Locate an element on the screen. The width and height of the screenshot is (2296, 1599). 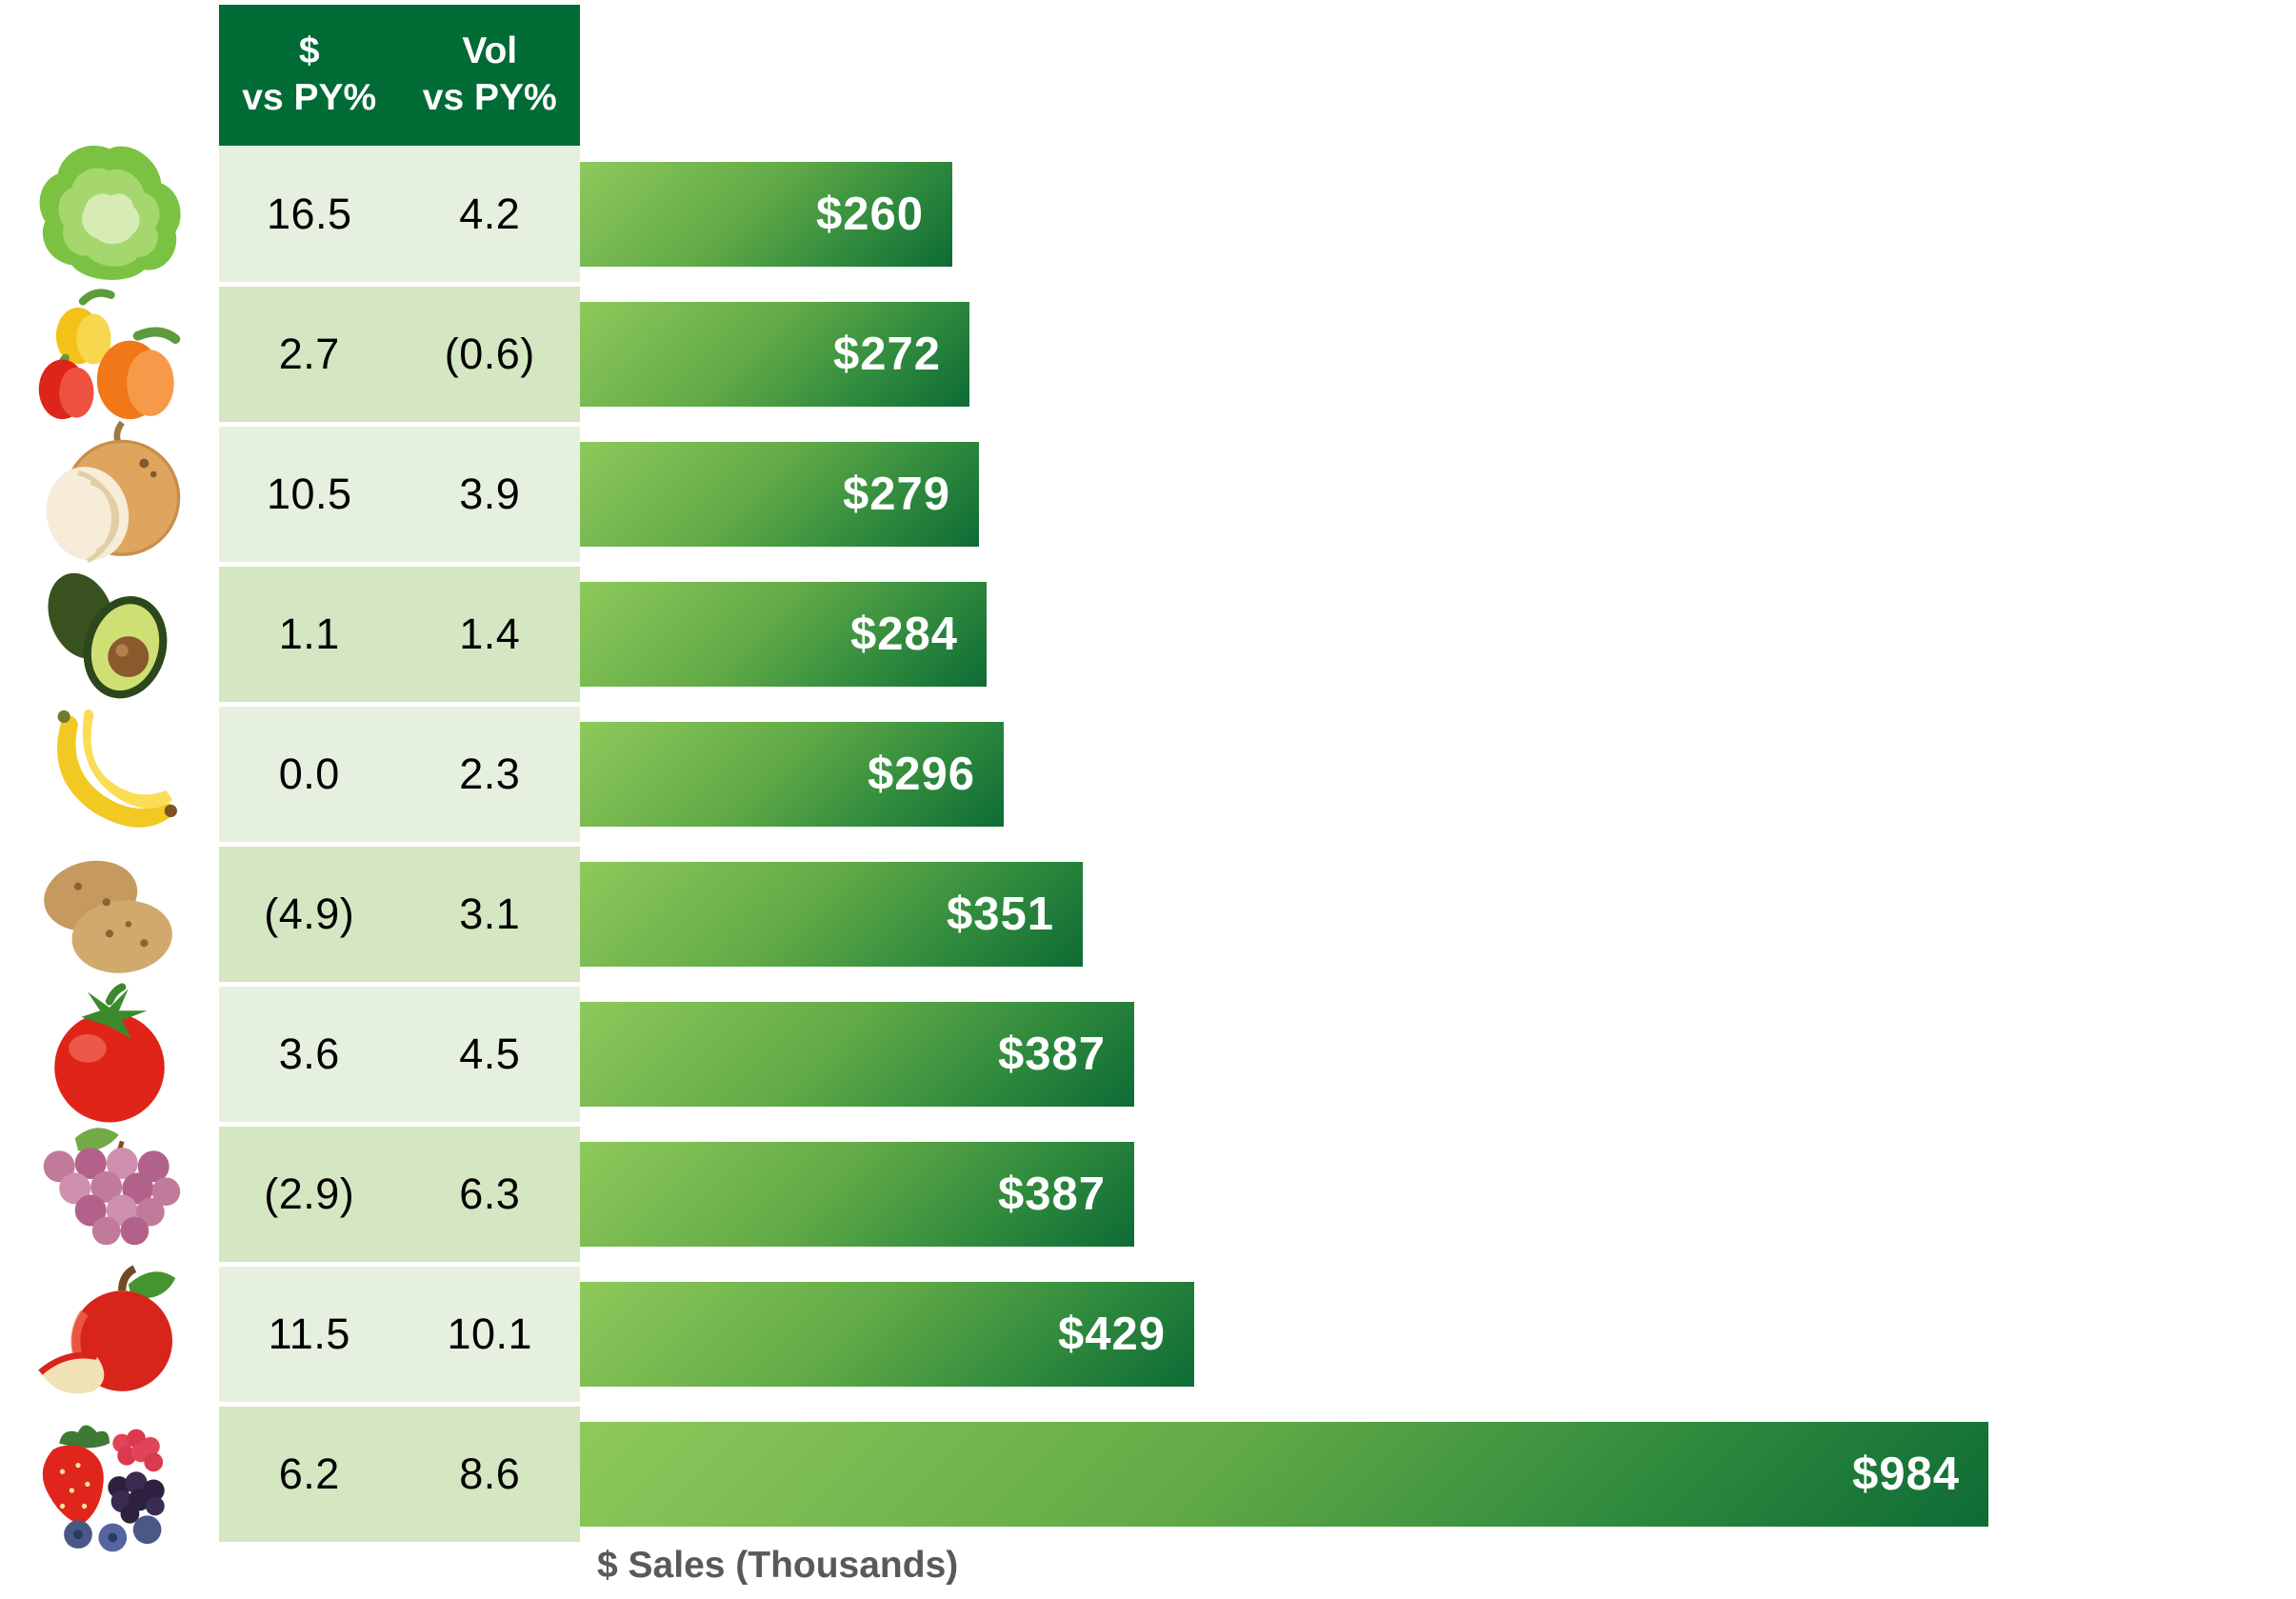
metrics-cell: 11.5 10.1 is located at coordinates (399, 1334).